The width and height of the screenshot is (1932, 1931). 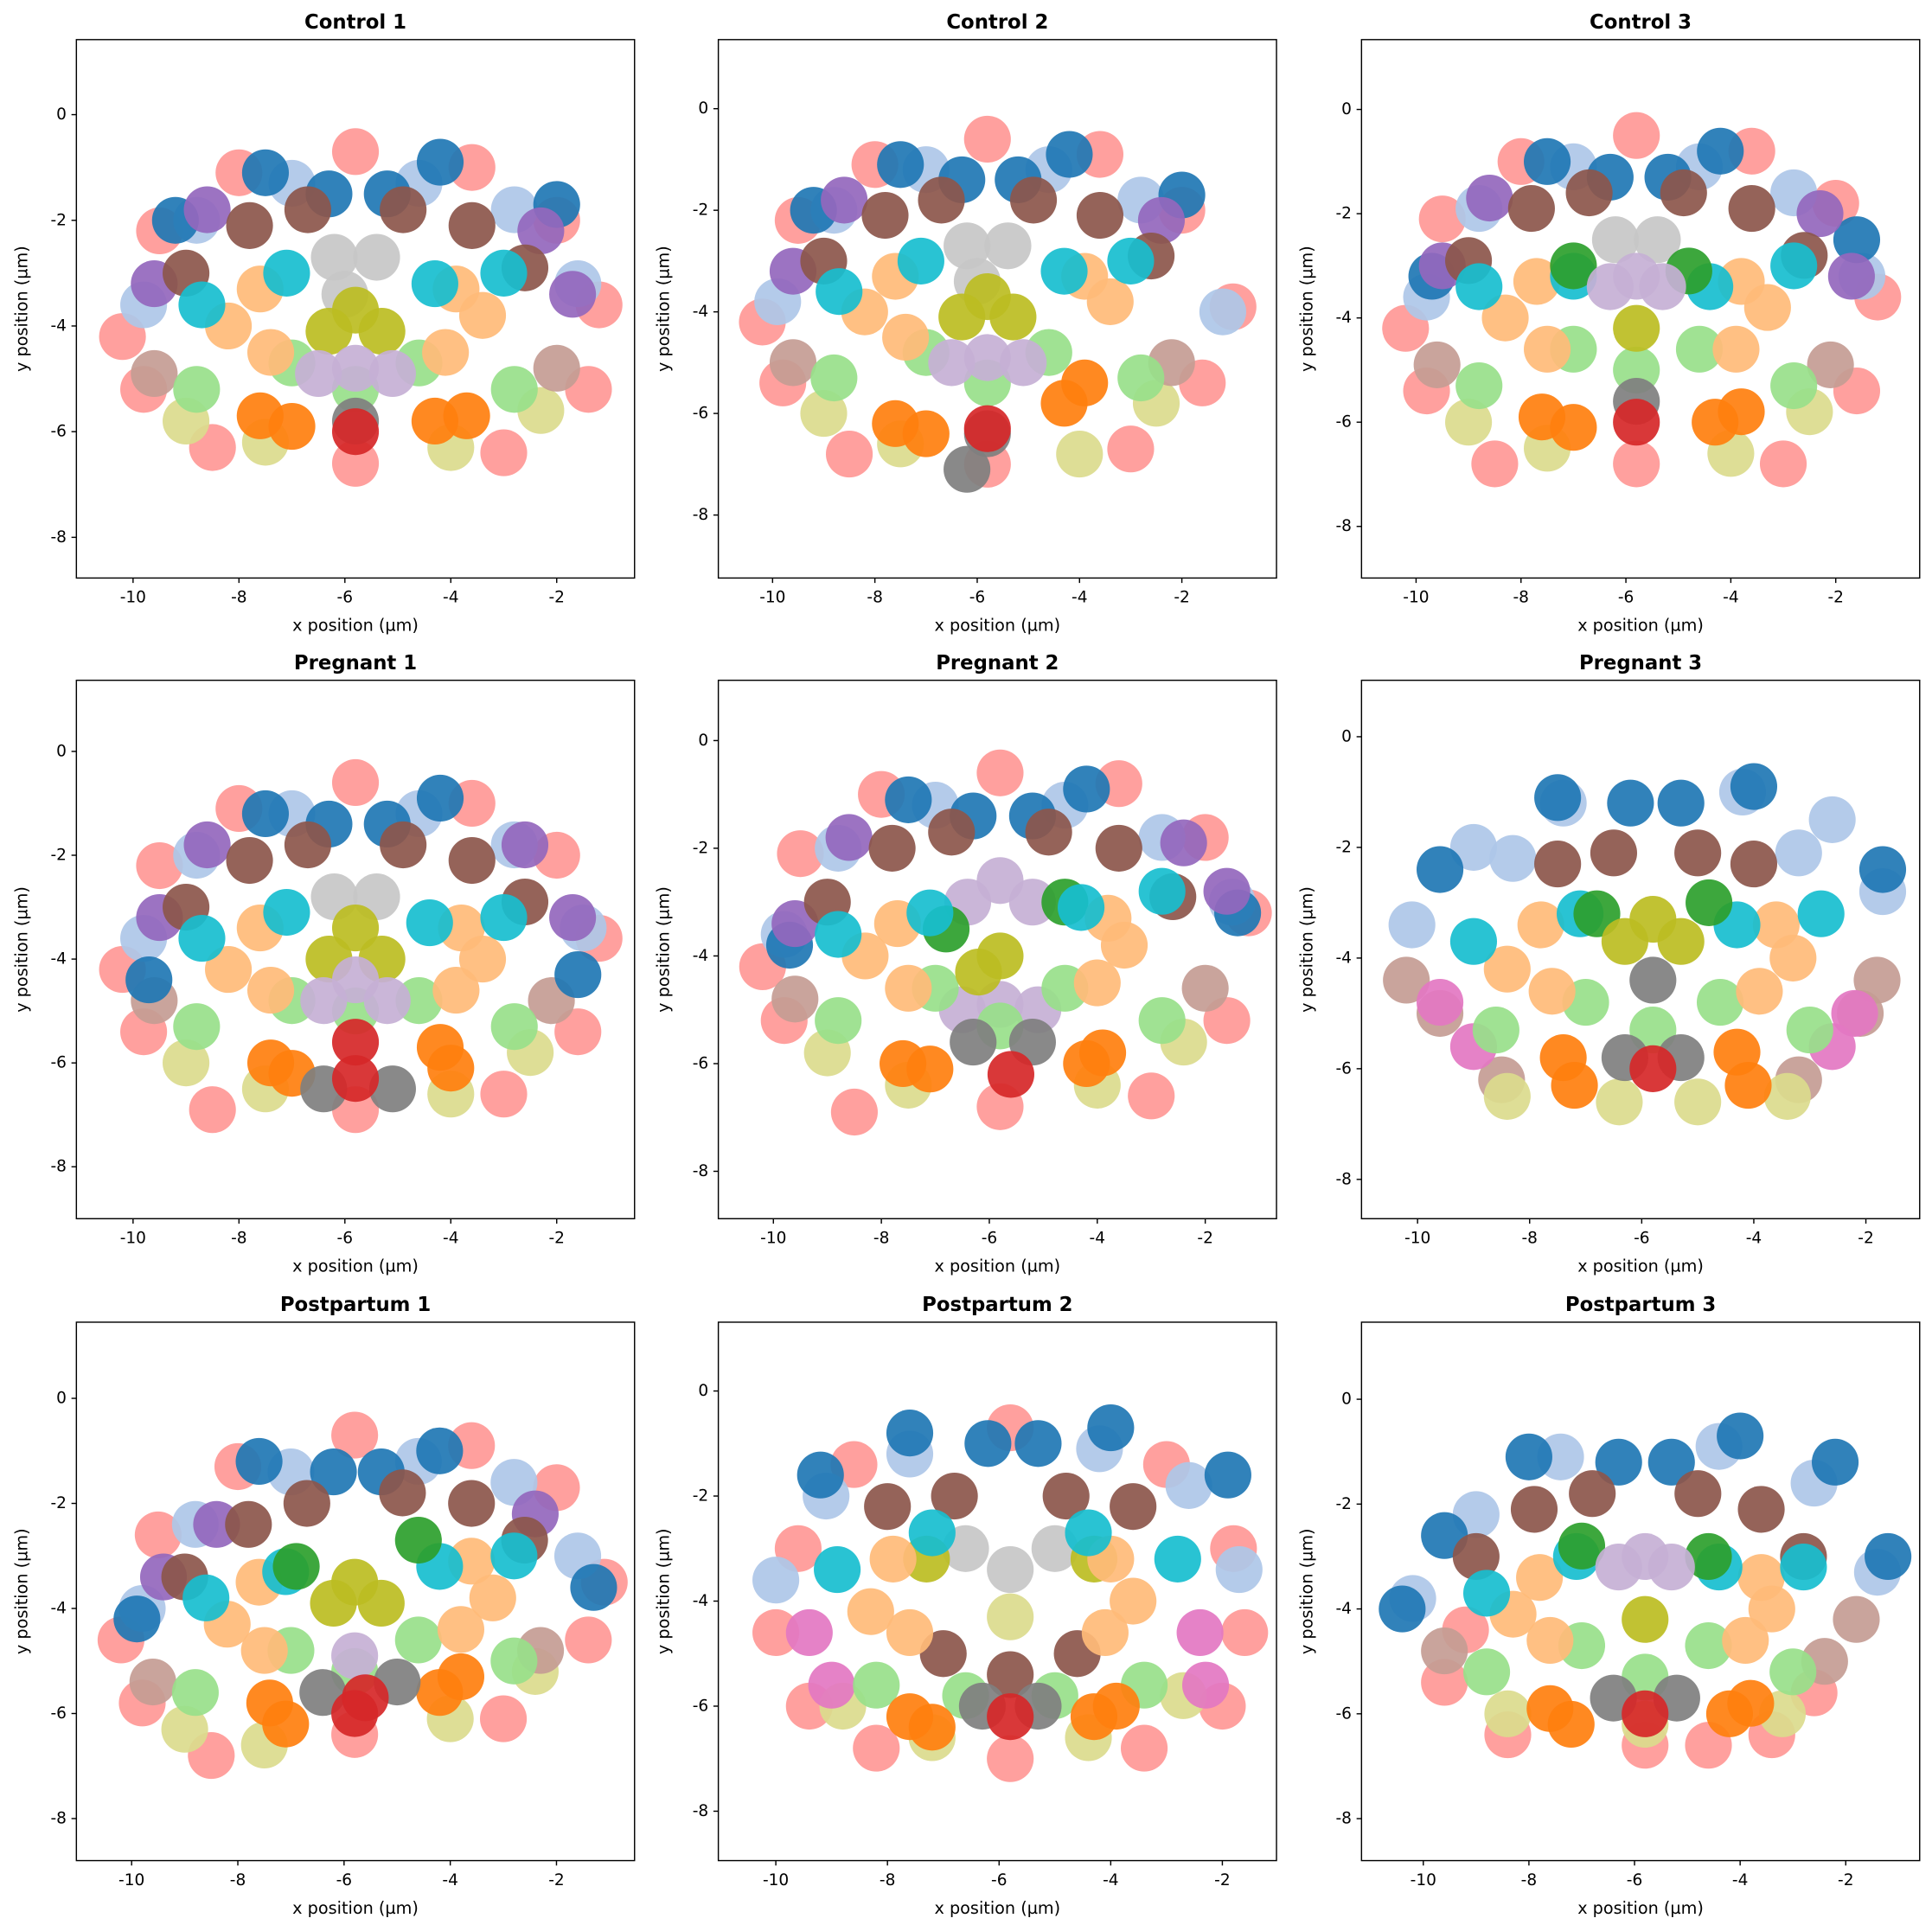 What do you see at coordinates (58, 1609) in the screenshot?
I see `y-tick-label: -4` at bounding box center [58, 1609].